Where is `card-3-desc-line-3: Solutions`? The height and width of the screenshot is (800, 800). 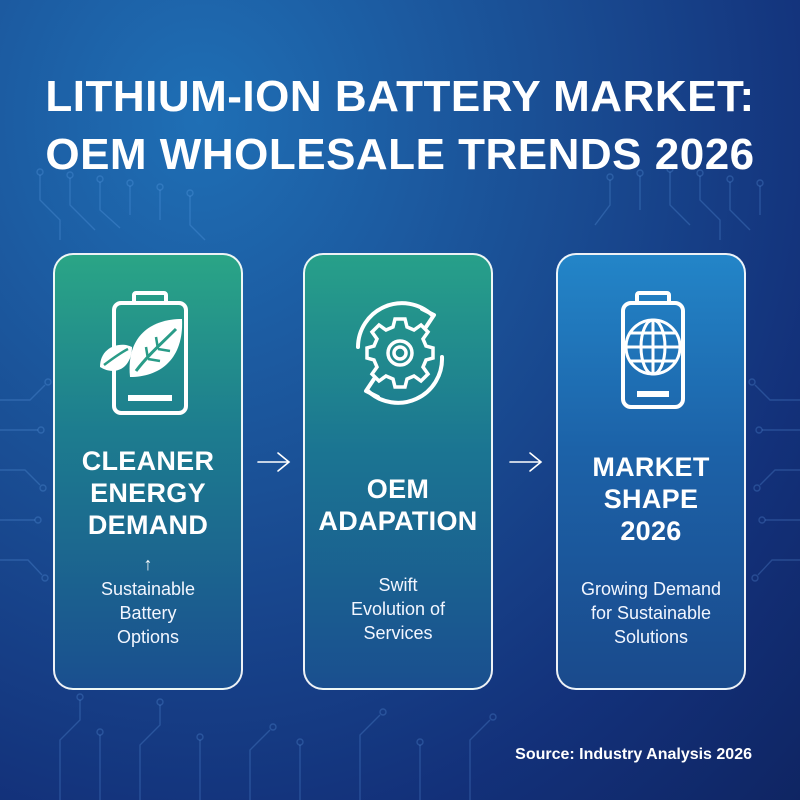 card-3-desc-line-3: Solutions is located at coordinates (651, 637).